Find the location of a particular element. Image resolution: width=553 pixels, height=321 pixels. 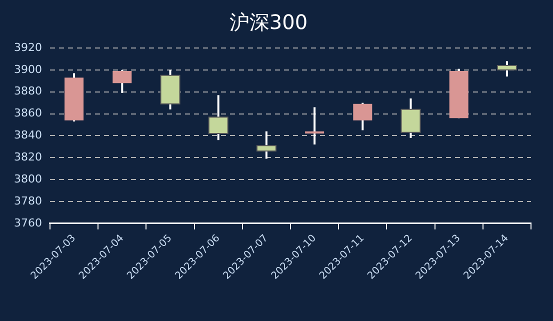

y-tick-label: 3920 is located at coordinates (28, 47).